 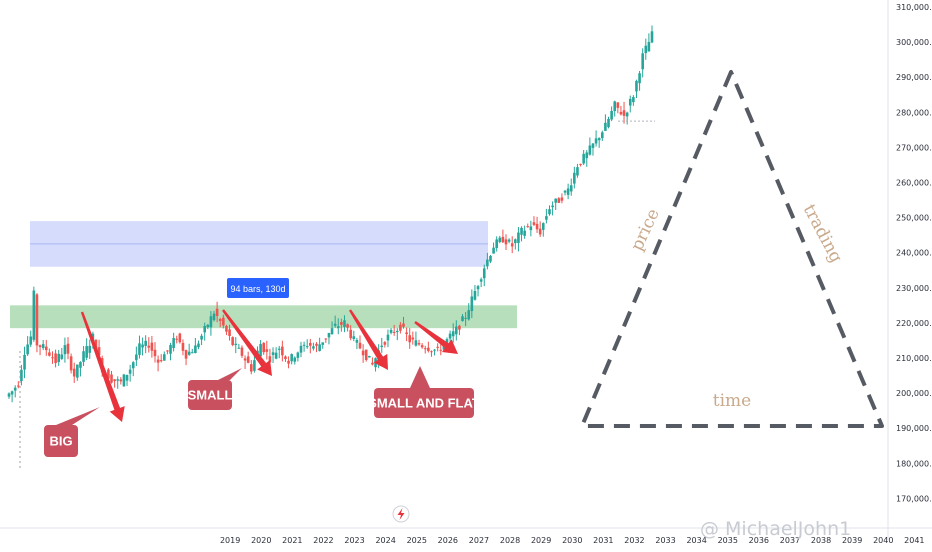 I want to click on y-tick-label: 200,000.0, so click(x=914, y=393).